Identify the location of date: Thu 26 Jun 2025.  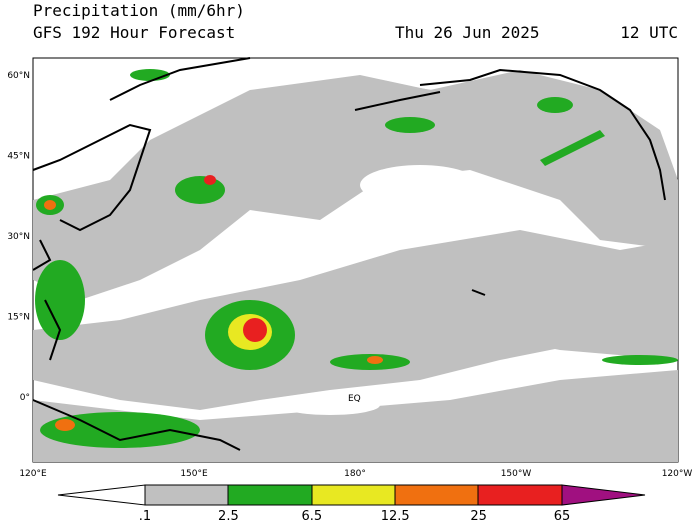
(467, 32).